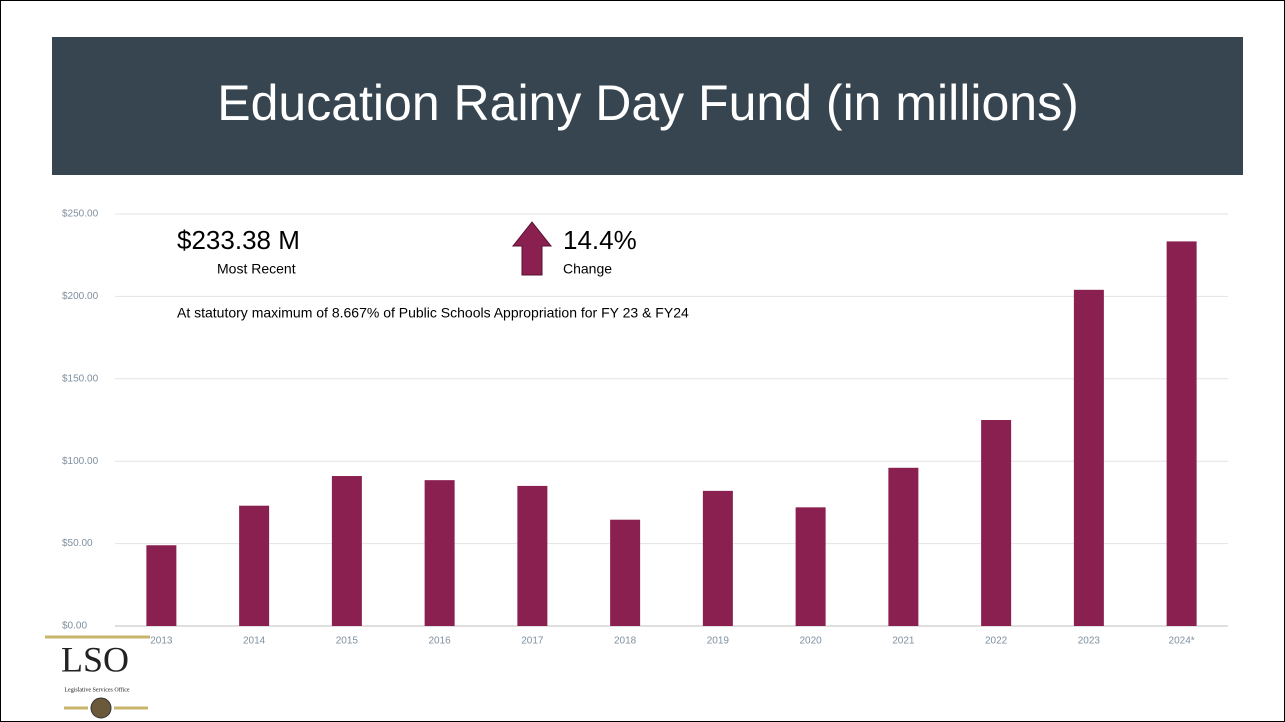 This screenshot has width=1285, height=722. What do you see at coordinates (1089, 641) in the screenshot?
I see `x-tick-label: 2023` at bounding box center [1089, 641].